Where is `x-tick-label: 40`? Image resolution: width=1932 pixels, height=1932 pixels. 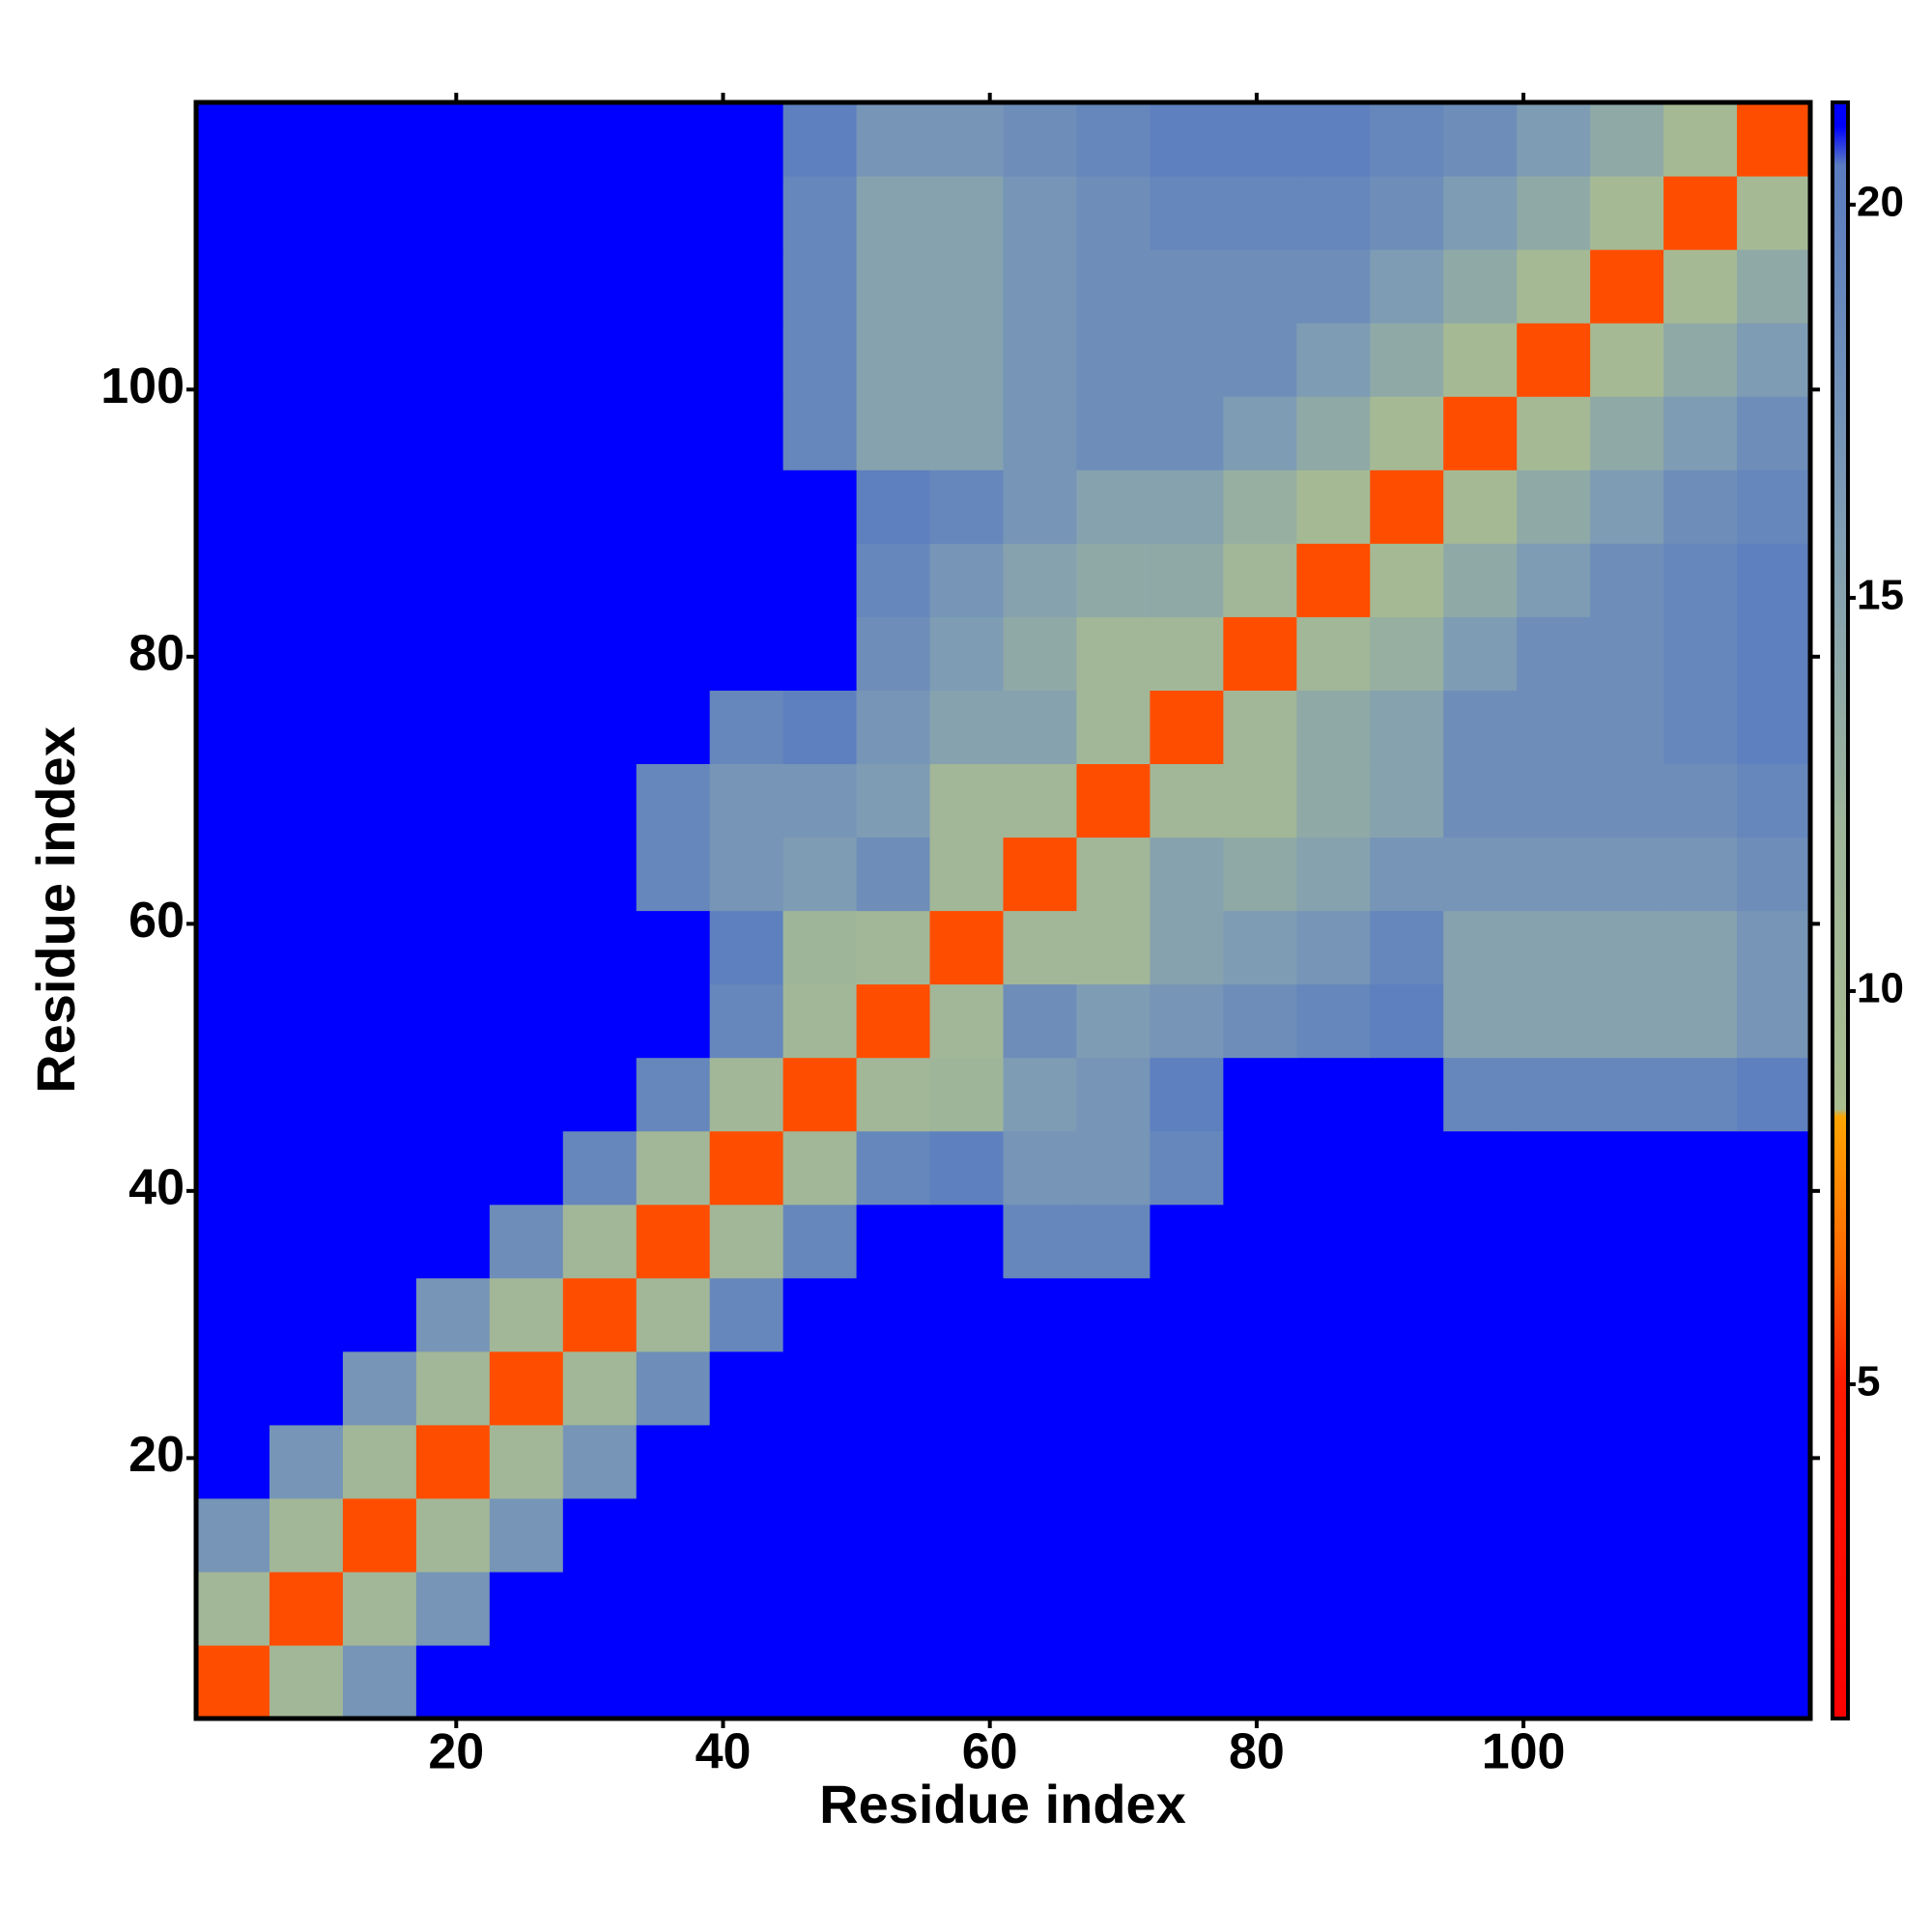
x-tick-label: 40 is located at coordinates (724, 1752).